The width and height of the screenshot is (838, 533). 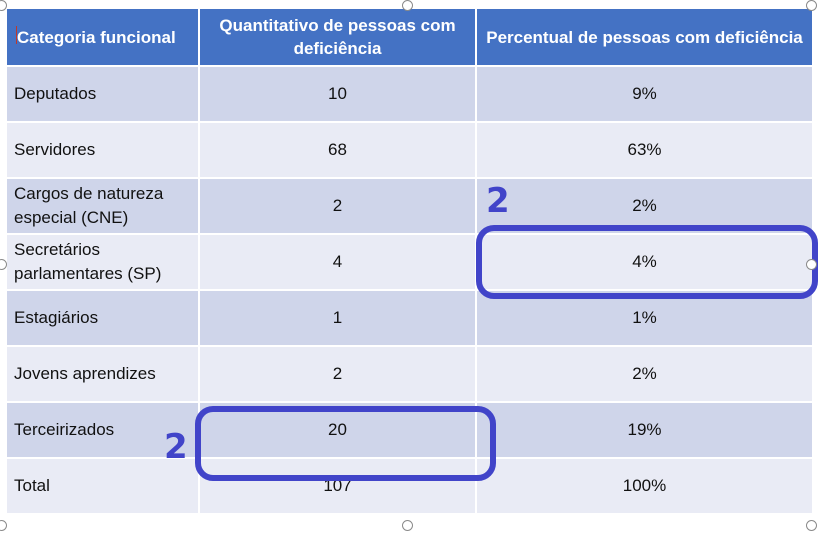 I want to click on resize-handle-bottom-right, so click(x=811, y=525).